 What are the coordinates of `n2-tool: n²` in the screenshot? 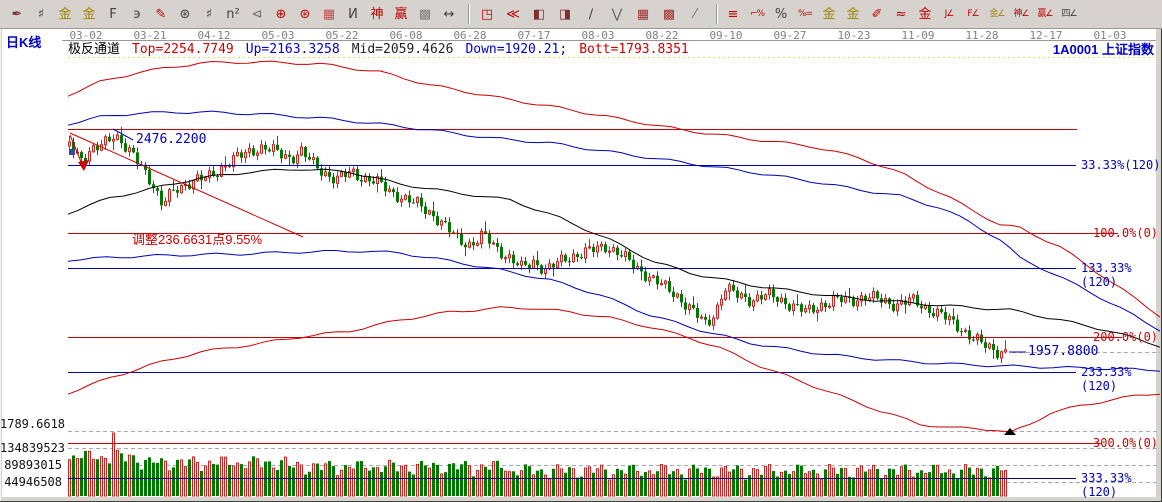 It's located at (233, 14).